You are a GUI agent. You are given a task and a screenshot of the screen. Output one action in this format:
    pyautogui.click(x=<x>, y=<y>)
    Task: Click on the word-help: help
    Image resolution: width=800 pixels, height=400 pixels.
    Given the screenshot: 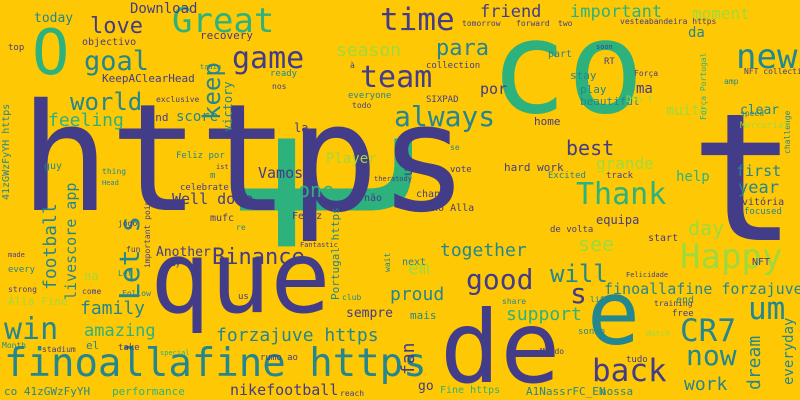 What is the action you would take?
    pyautogui.click(x=693, y=177)
    